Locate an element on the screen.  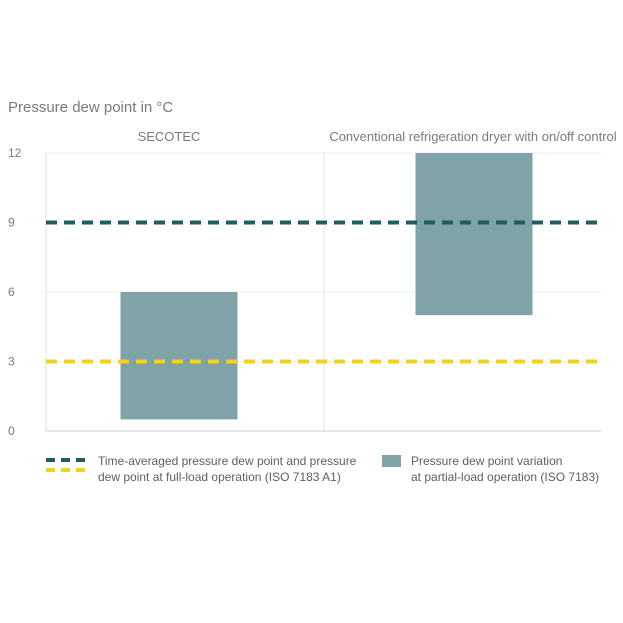
y-tick-label: 3 is located at coordinates (11, 362).